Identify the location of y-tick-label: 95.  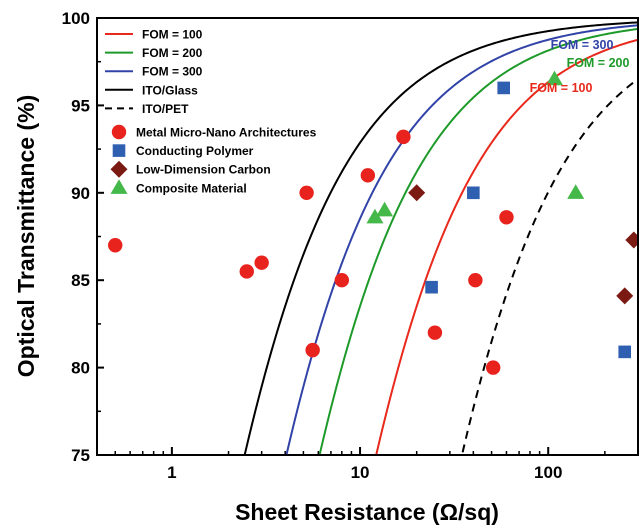
(80, 105).